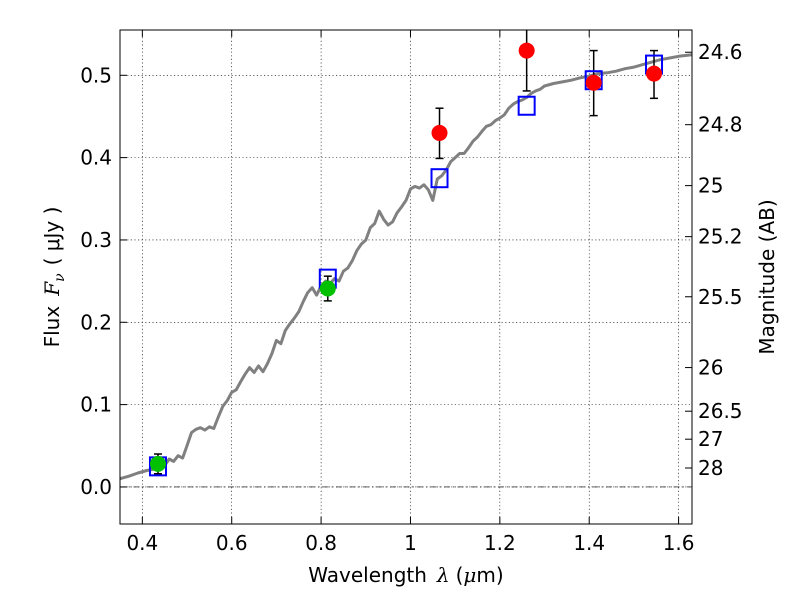  Describe the element at coordinates (500, 543) in the screenshot. I see `x-tick-label: 1.2` at that location.